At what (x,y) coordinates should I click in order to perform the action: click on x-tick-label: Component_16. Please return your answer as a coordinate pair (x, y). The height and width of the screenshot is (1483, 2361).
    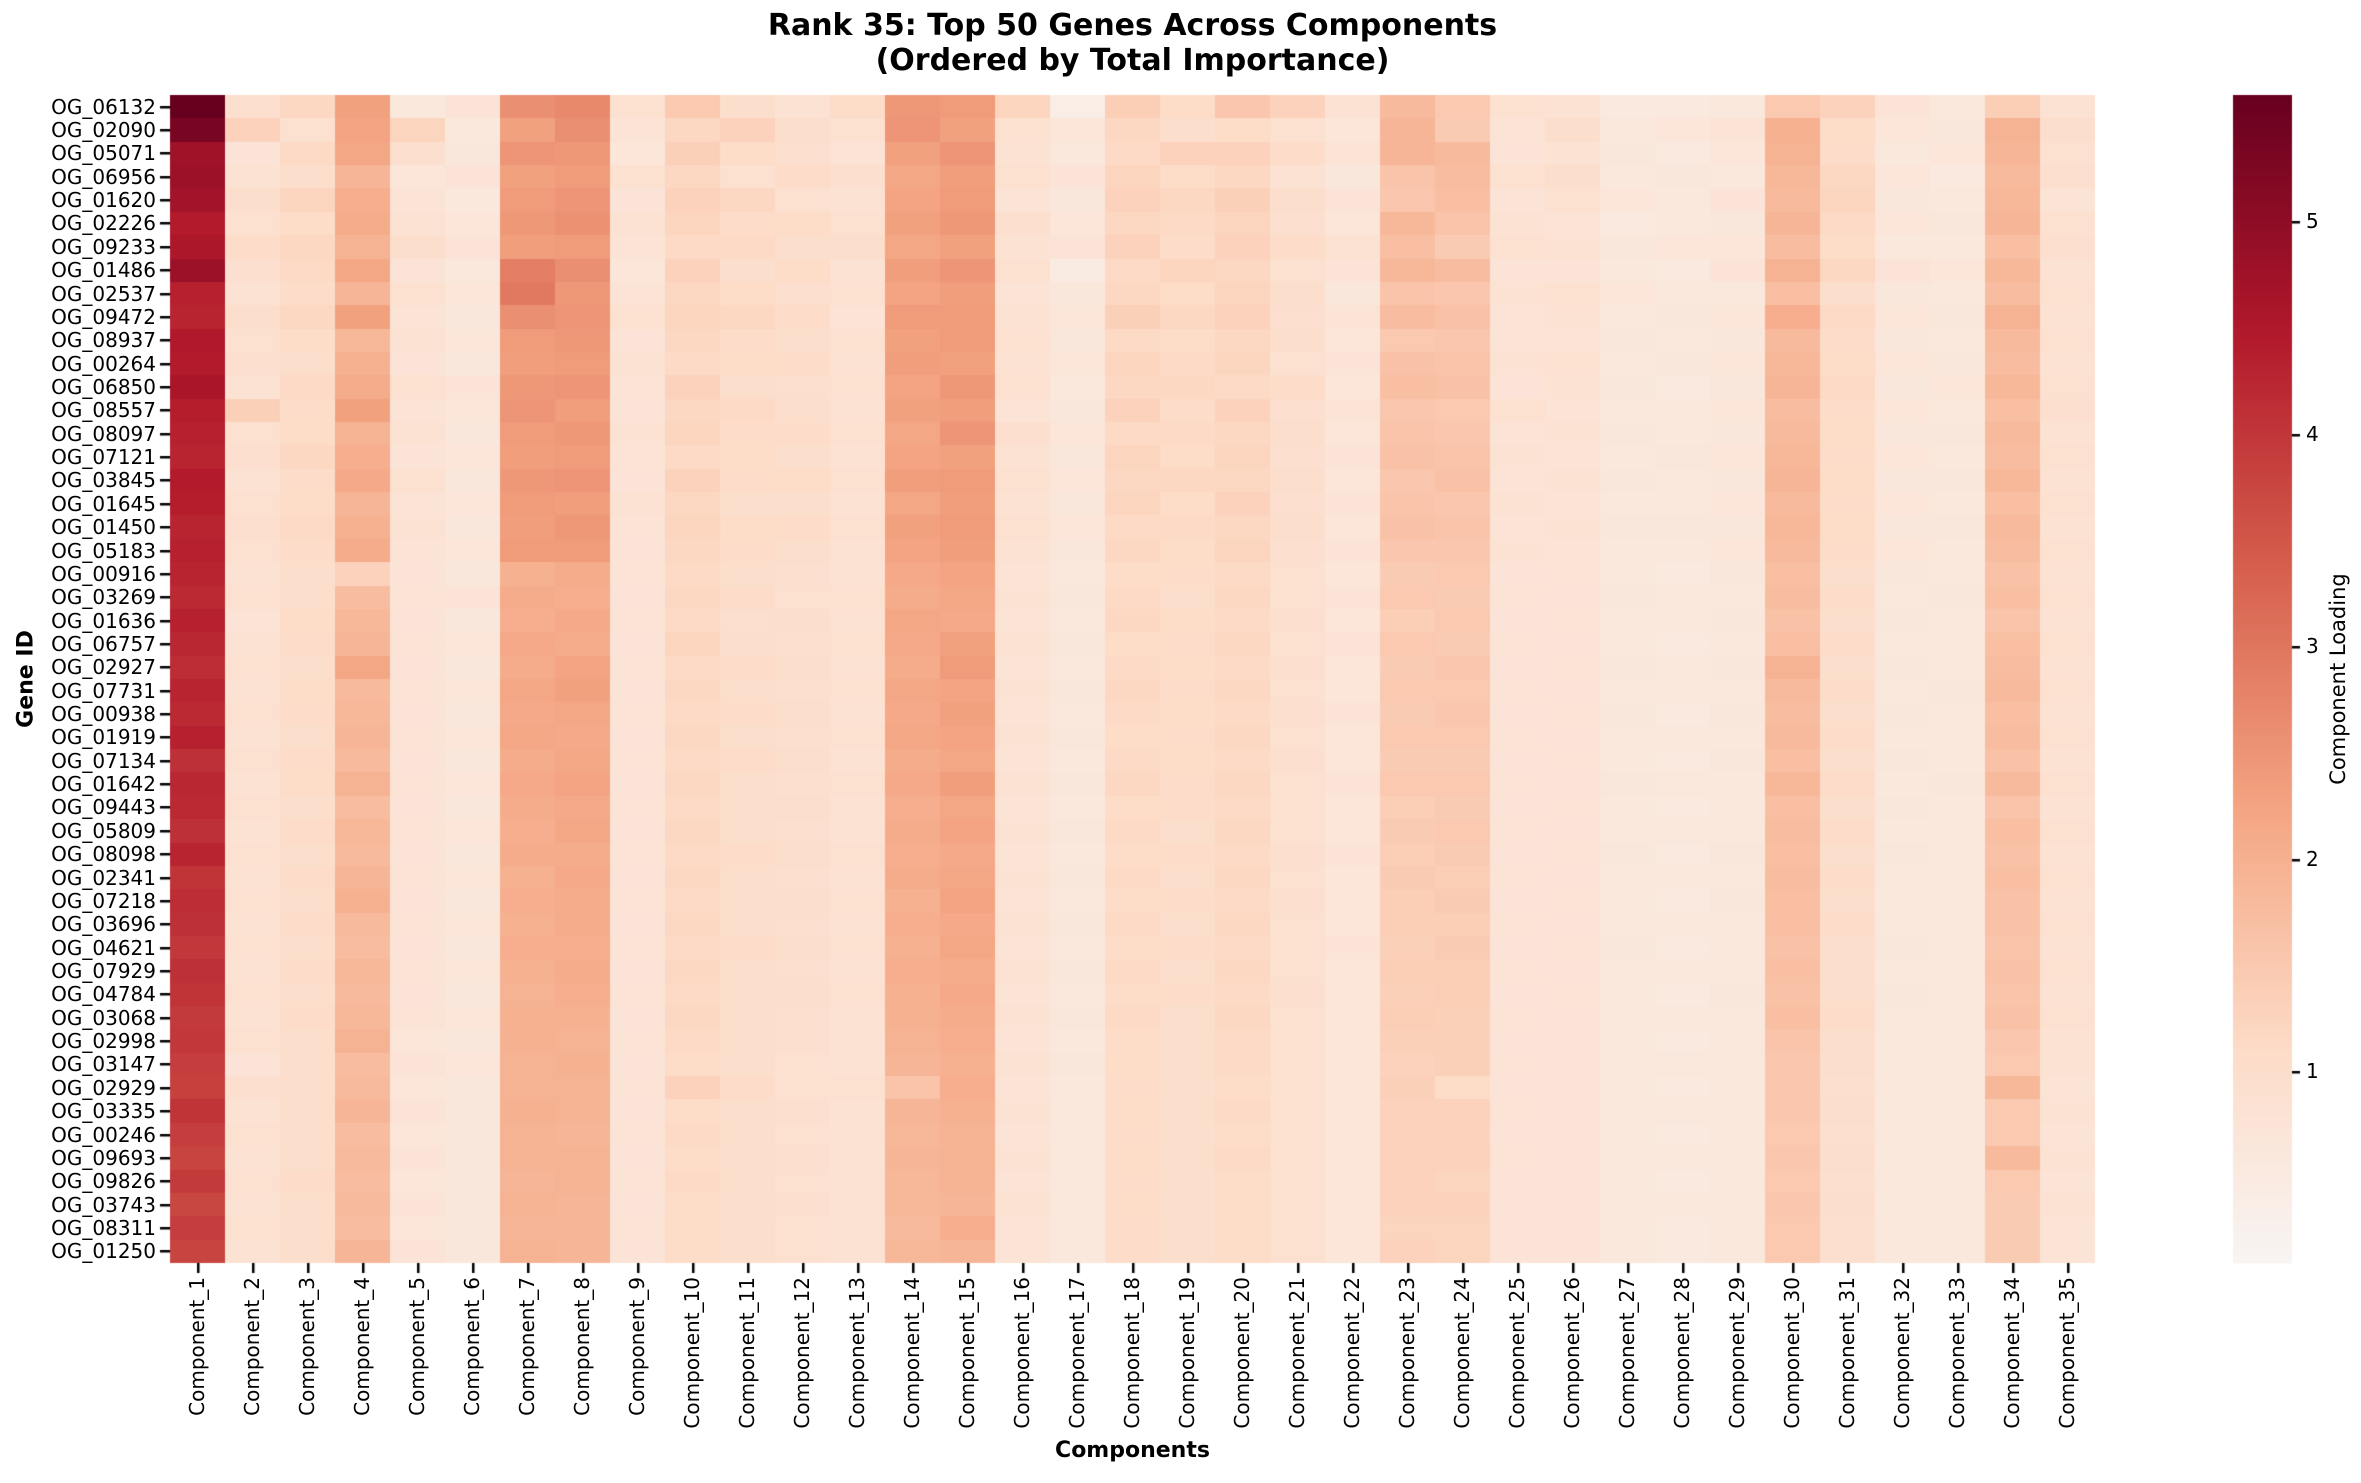
    Looking at the image, I should click on (1021, 1353).